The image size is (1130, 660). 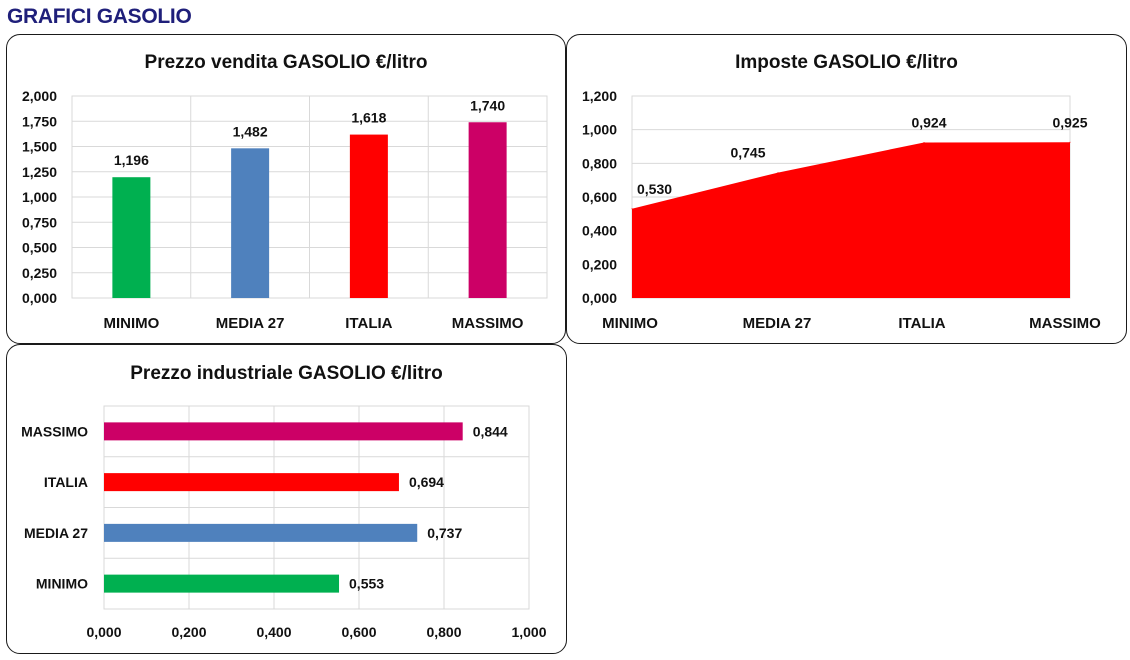 I want to click on y-tick-label: 0,800, so click(x=599, y=163).